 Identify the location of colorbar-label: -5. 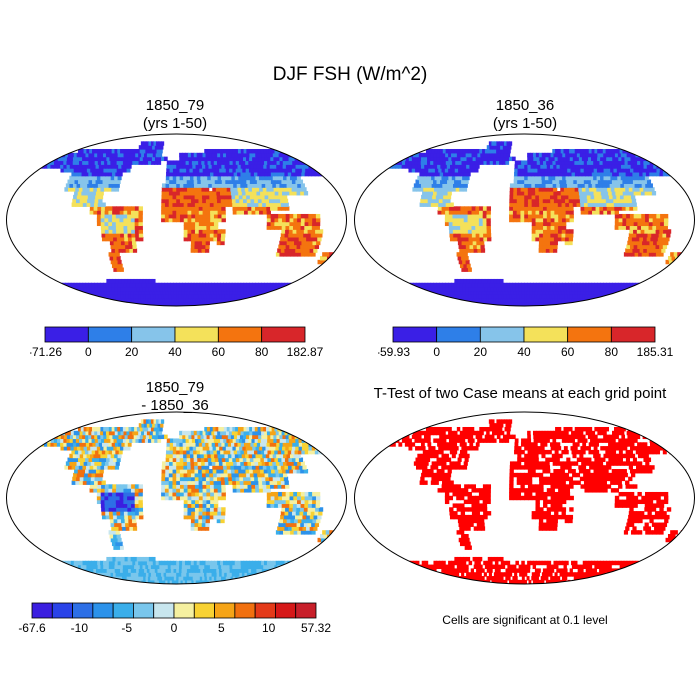
(126, 628).